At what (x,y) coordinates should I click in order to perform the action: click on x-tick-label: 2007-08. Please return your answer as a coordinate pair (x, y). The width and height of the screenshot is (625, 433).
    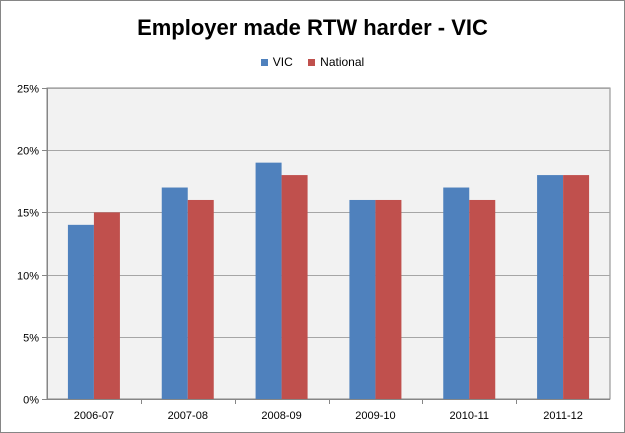
    Looking at the image, I should click on (188, 416).